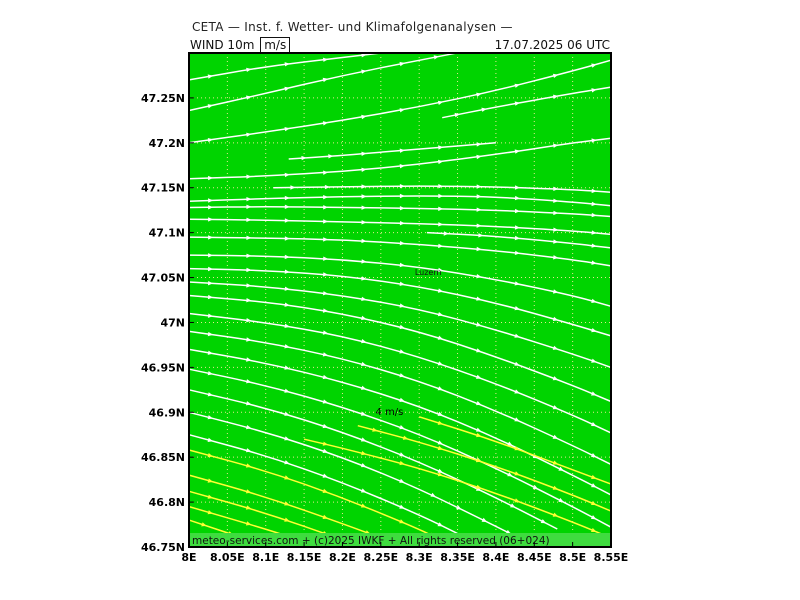 The height and width of the screenshot is (600, 800). Describe the element at coordinates (495, 557) in the screenshot. I see `lon-tick-label: 8.4E` at that location.